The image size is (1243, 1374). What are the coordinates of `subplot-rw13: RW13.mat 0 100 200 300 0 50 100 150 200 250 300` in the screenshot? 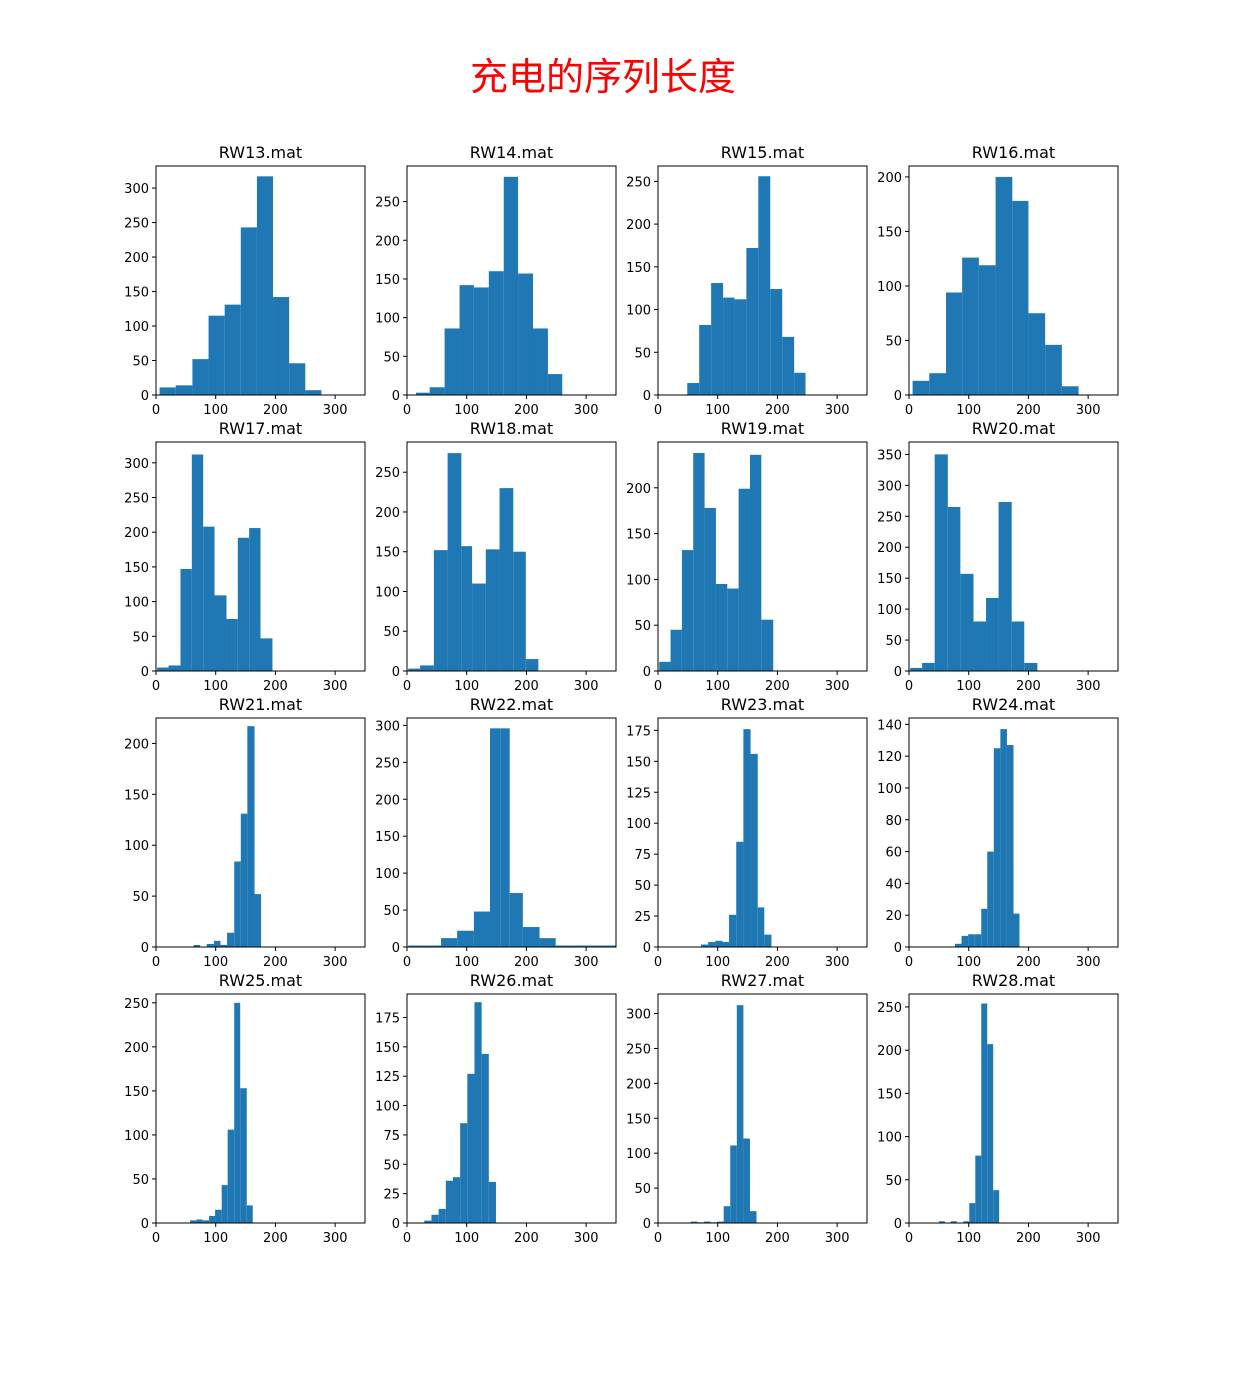 It's located at (245, 280).